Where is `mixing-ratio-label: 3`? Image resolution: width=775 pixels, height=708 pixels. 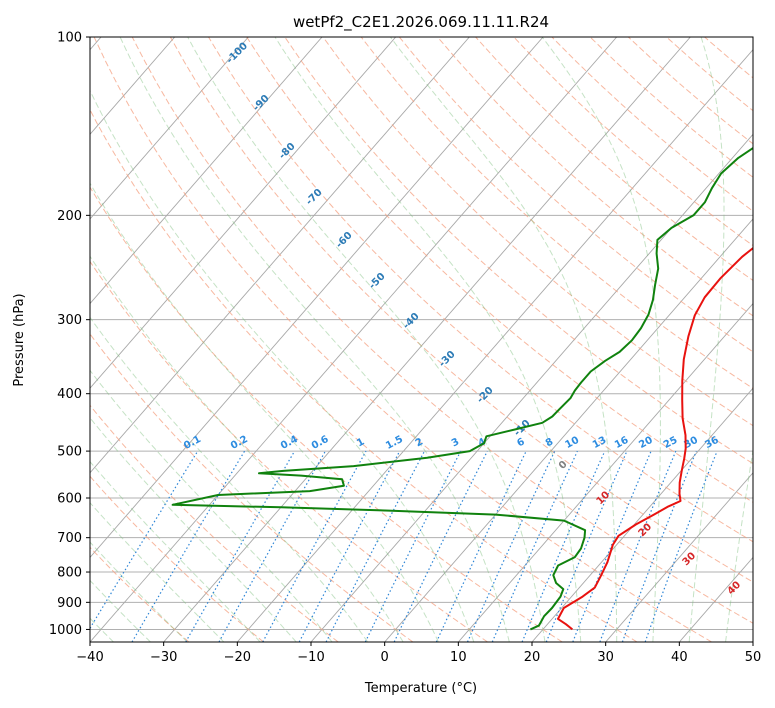 mixing-ratio-label: 3 is located at coordinates (455, 442).